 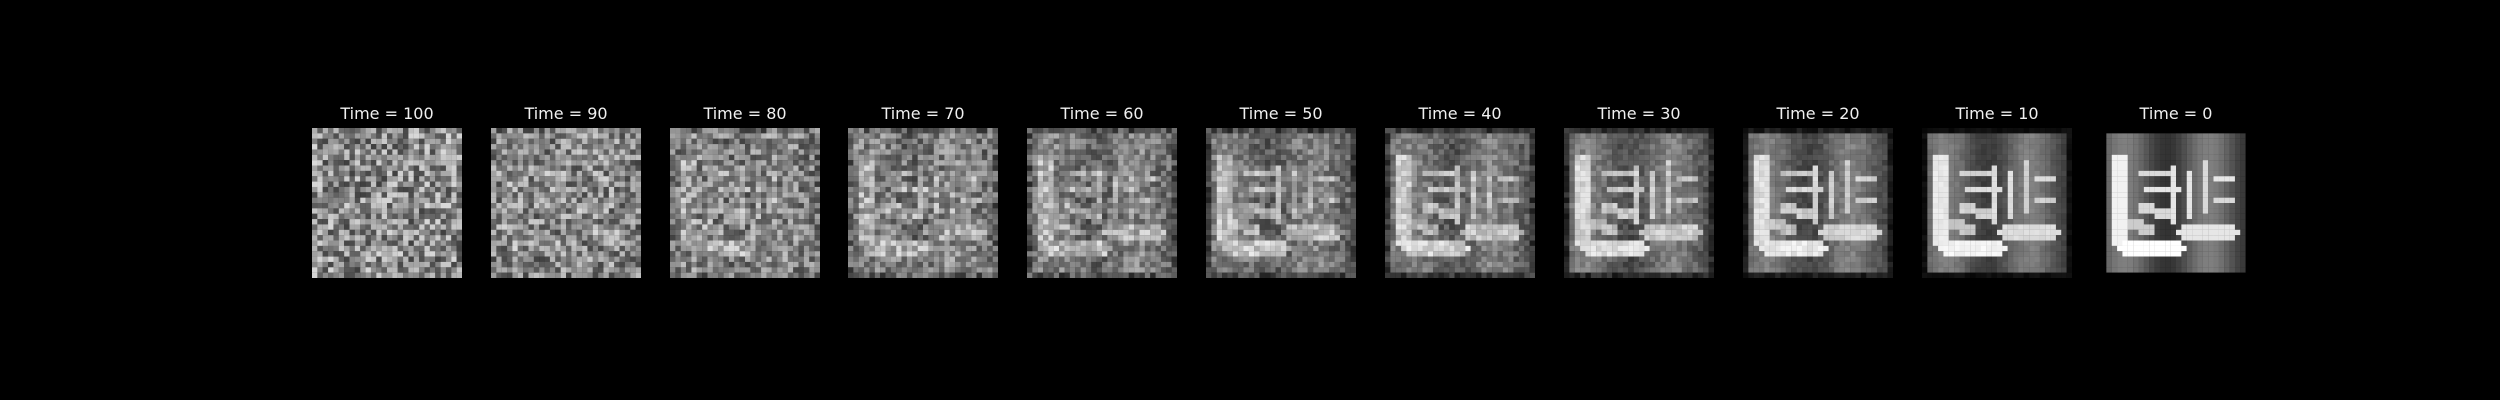 I want to click on panel-title: Time = 100, so click(x=387, y=113).